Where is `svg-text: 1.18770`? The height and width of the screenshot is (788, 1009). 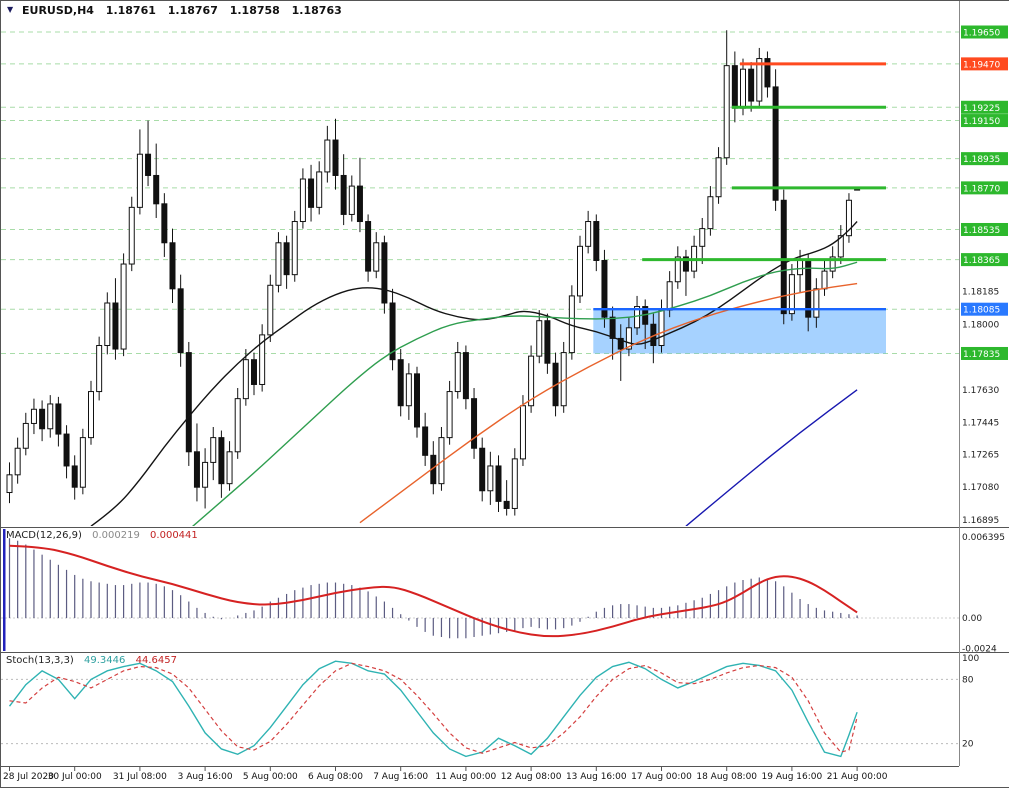 svg-text: 1.18770 is located at coordinates (981, 189).